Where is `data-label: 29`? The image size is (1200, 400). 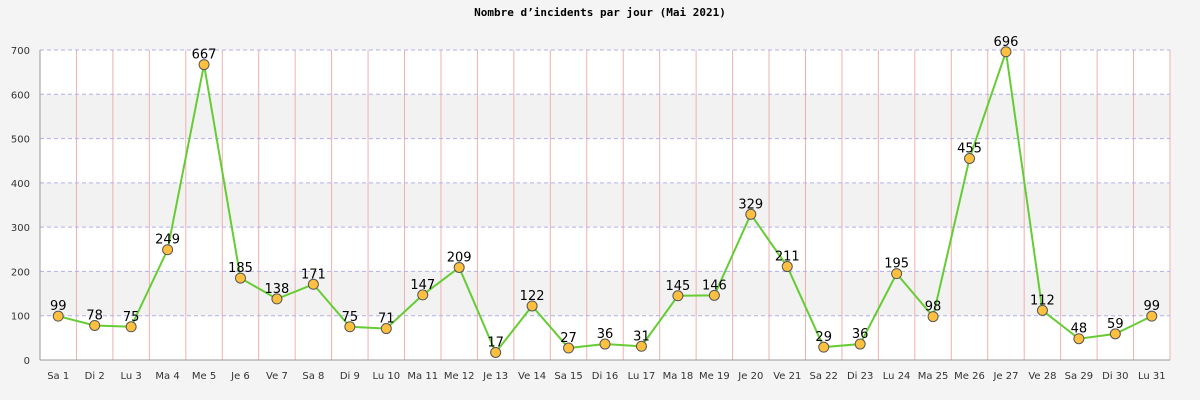
data-label: 29 is located at coordinates (823, 337).